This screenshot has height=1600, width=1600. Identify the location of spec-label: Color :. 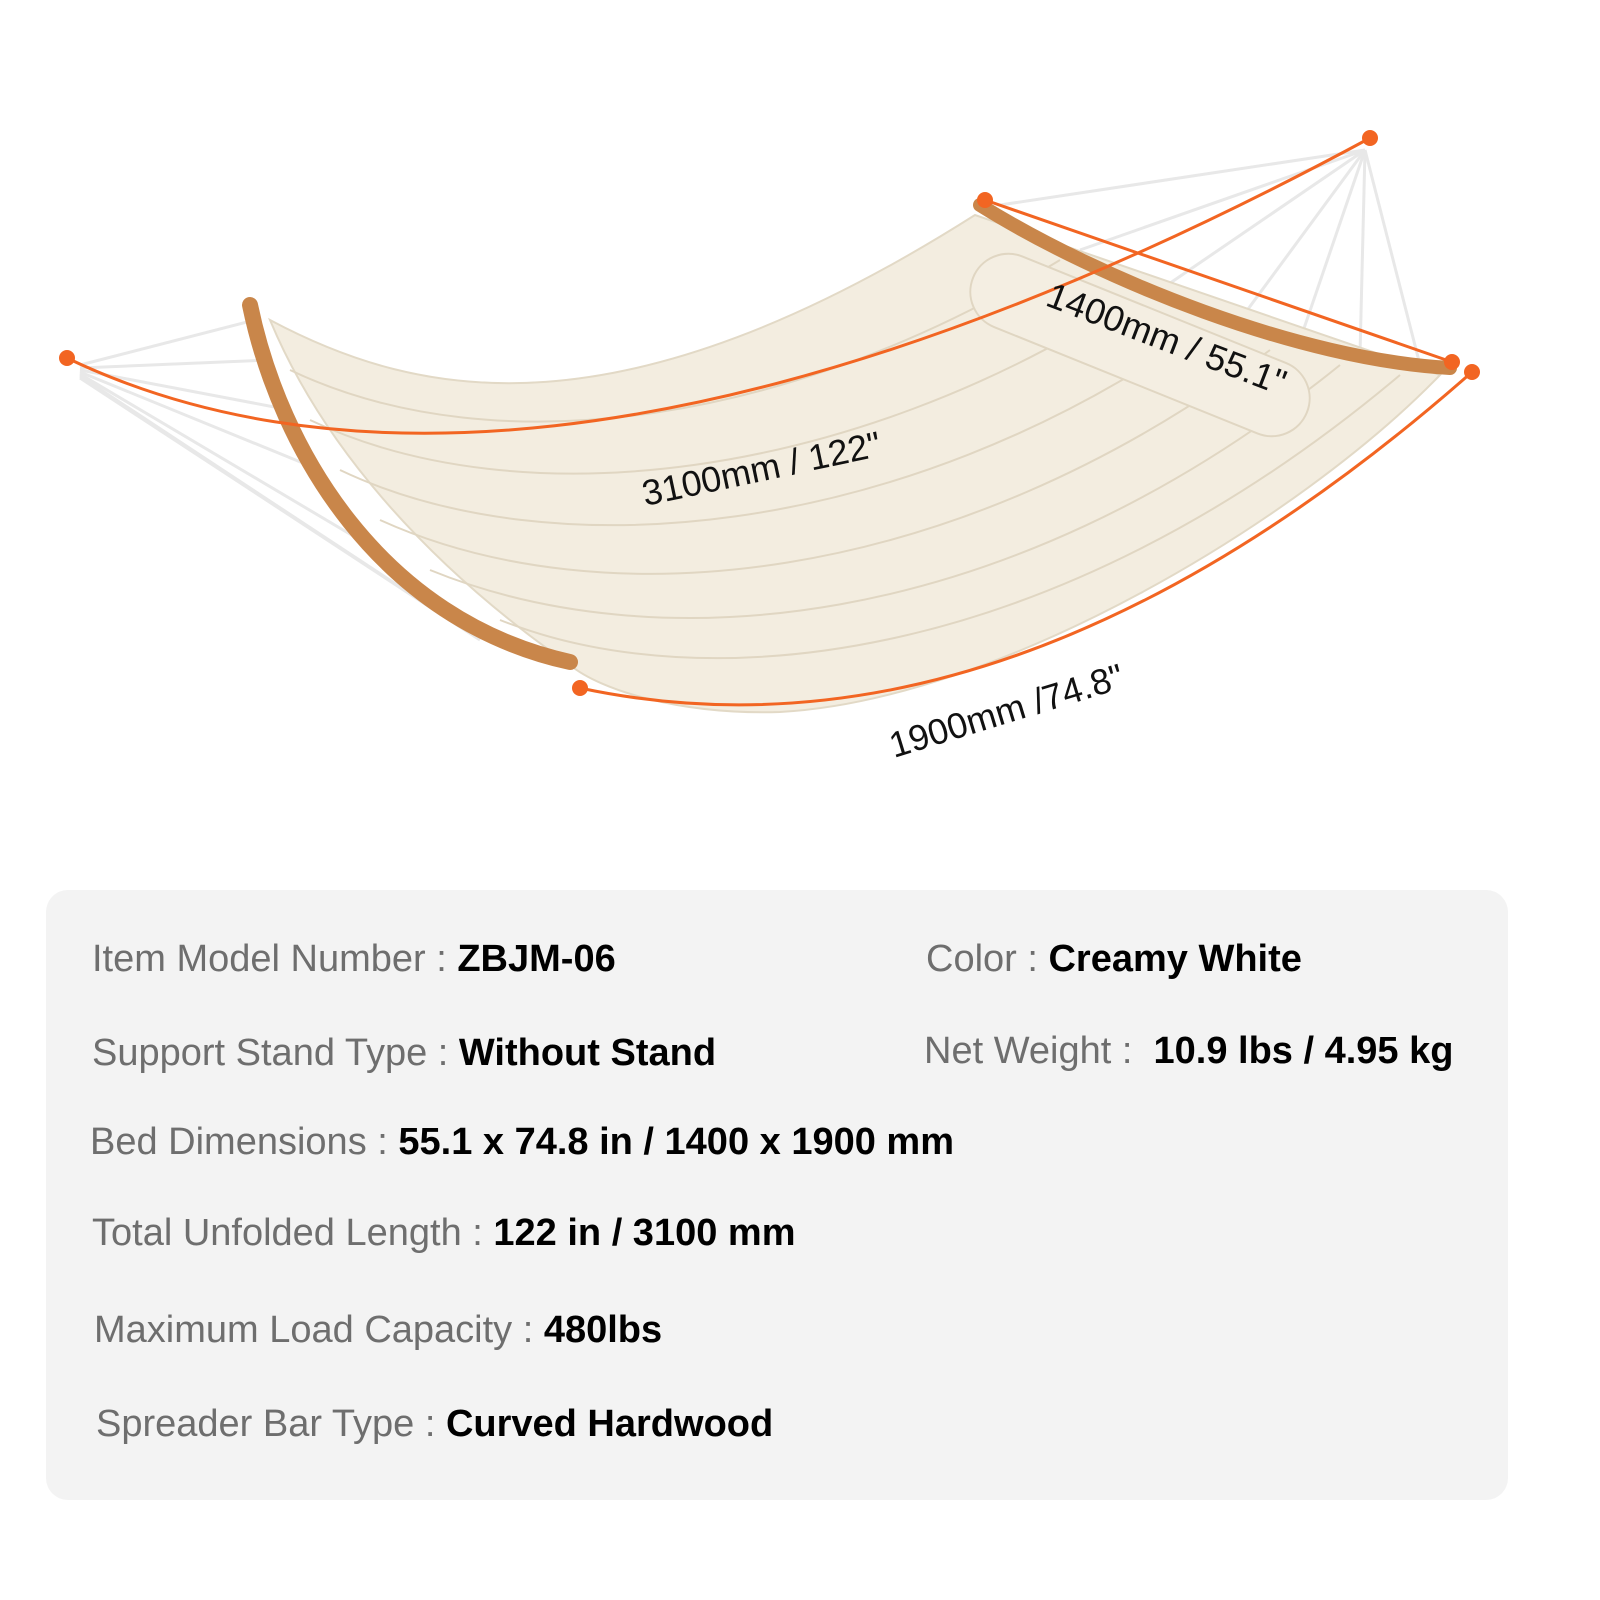
(987, 959).